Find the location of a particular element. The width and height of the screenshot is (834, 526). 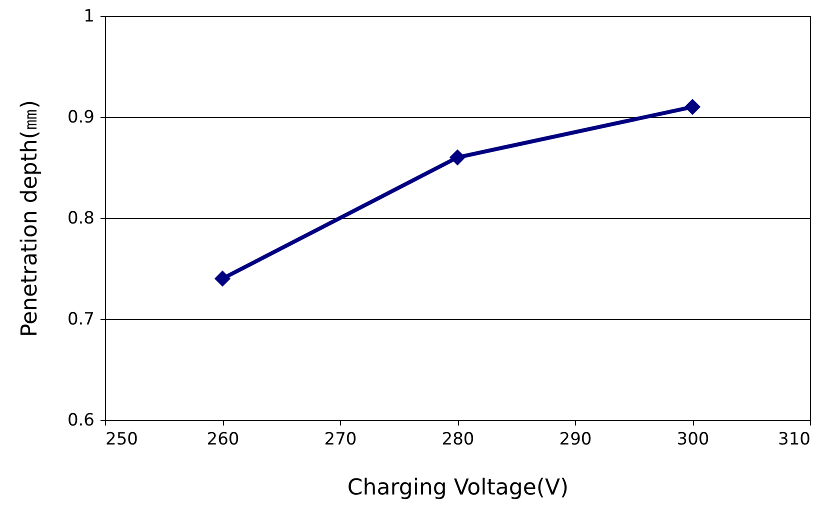

x-tick-label: 280 is located at coordinates (458, 440).